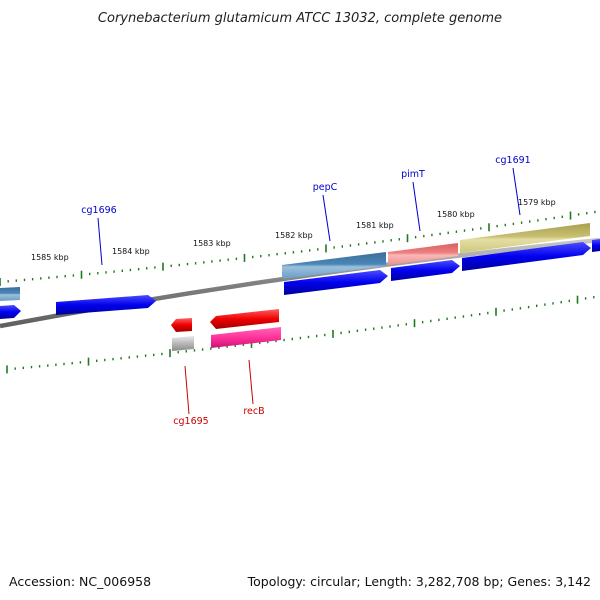 The height and width of the screenshot is (600, 600). Describe the element at coordinates (425, 270) in the screenshot. I see `cds-arrow-pimT` at that location.